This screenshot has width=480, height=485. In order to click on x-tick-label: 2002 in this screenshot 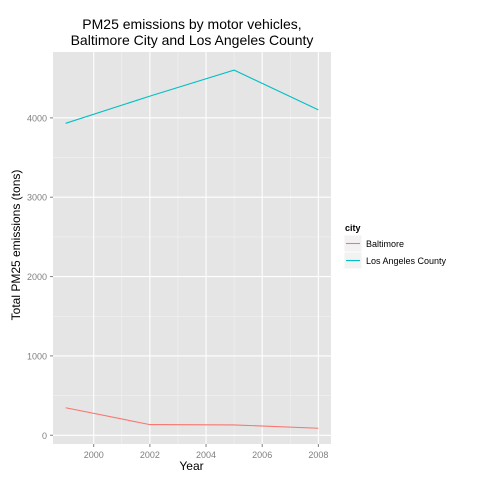, I will do `click(150, 455)`.